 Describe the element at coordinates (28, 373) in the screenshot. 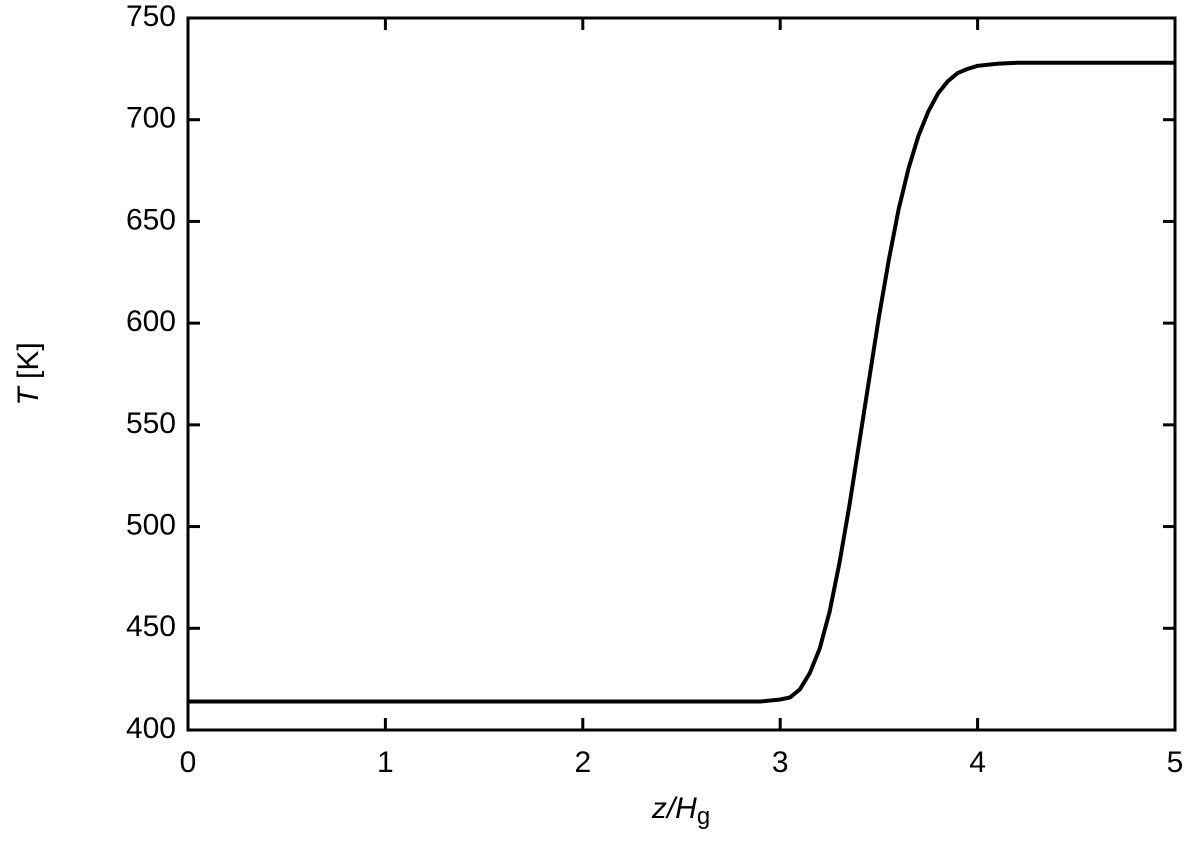

I see `y-axis-label: T [K]` at that location.